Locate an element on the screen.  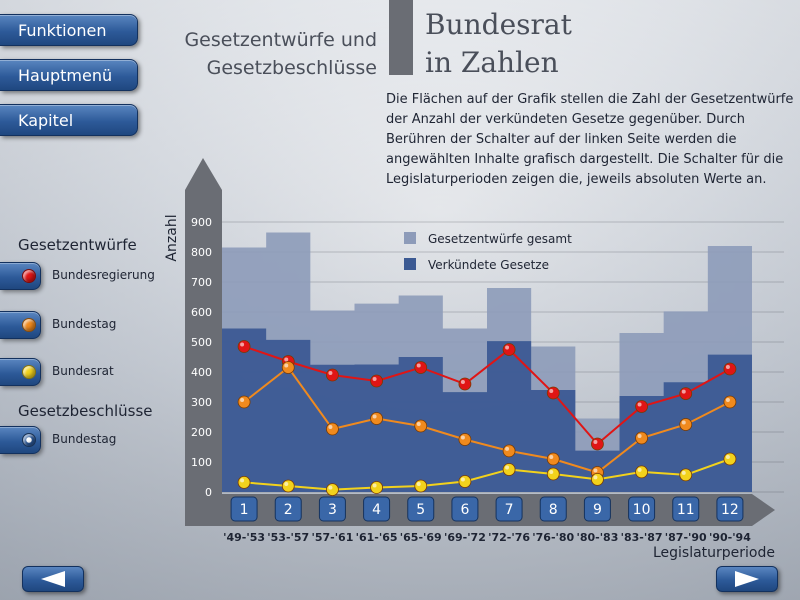
y-axis-arrow is located at coordinates (203, 342).